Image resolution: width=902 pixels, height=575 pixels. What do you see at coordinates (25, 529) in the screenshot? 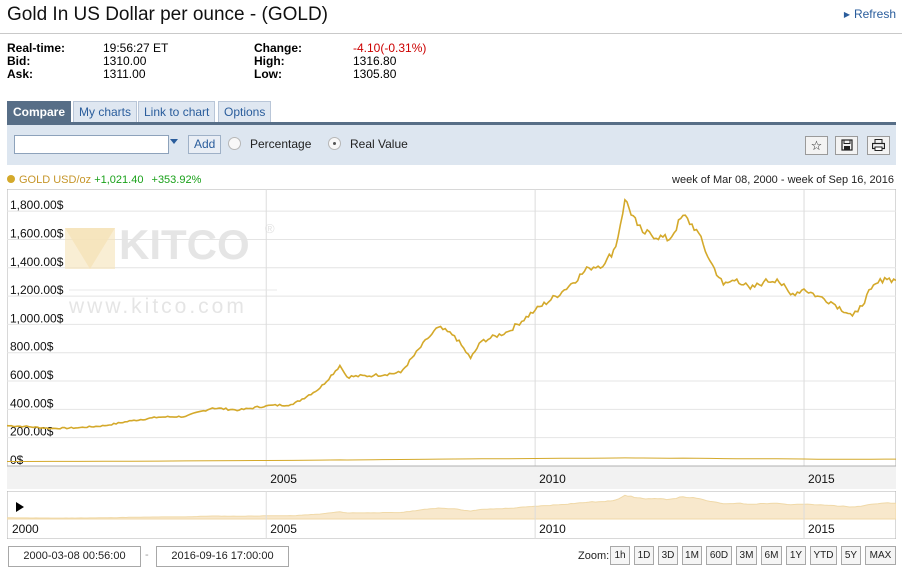
I see `navigator-tick-label: 2000` at bounding box center [25, 529].